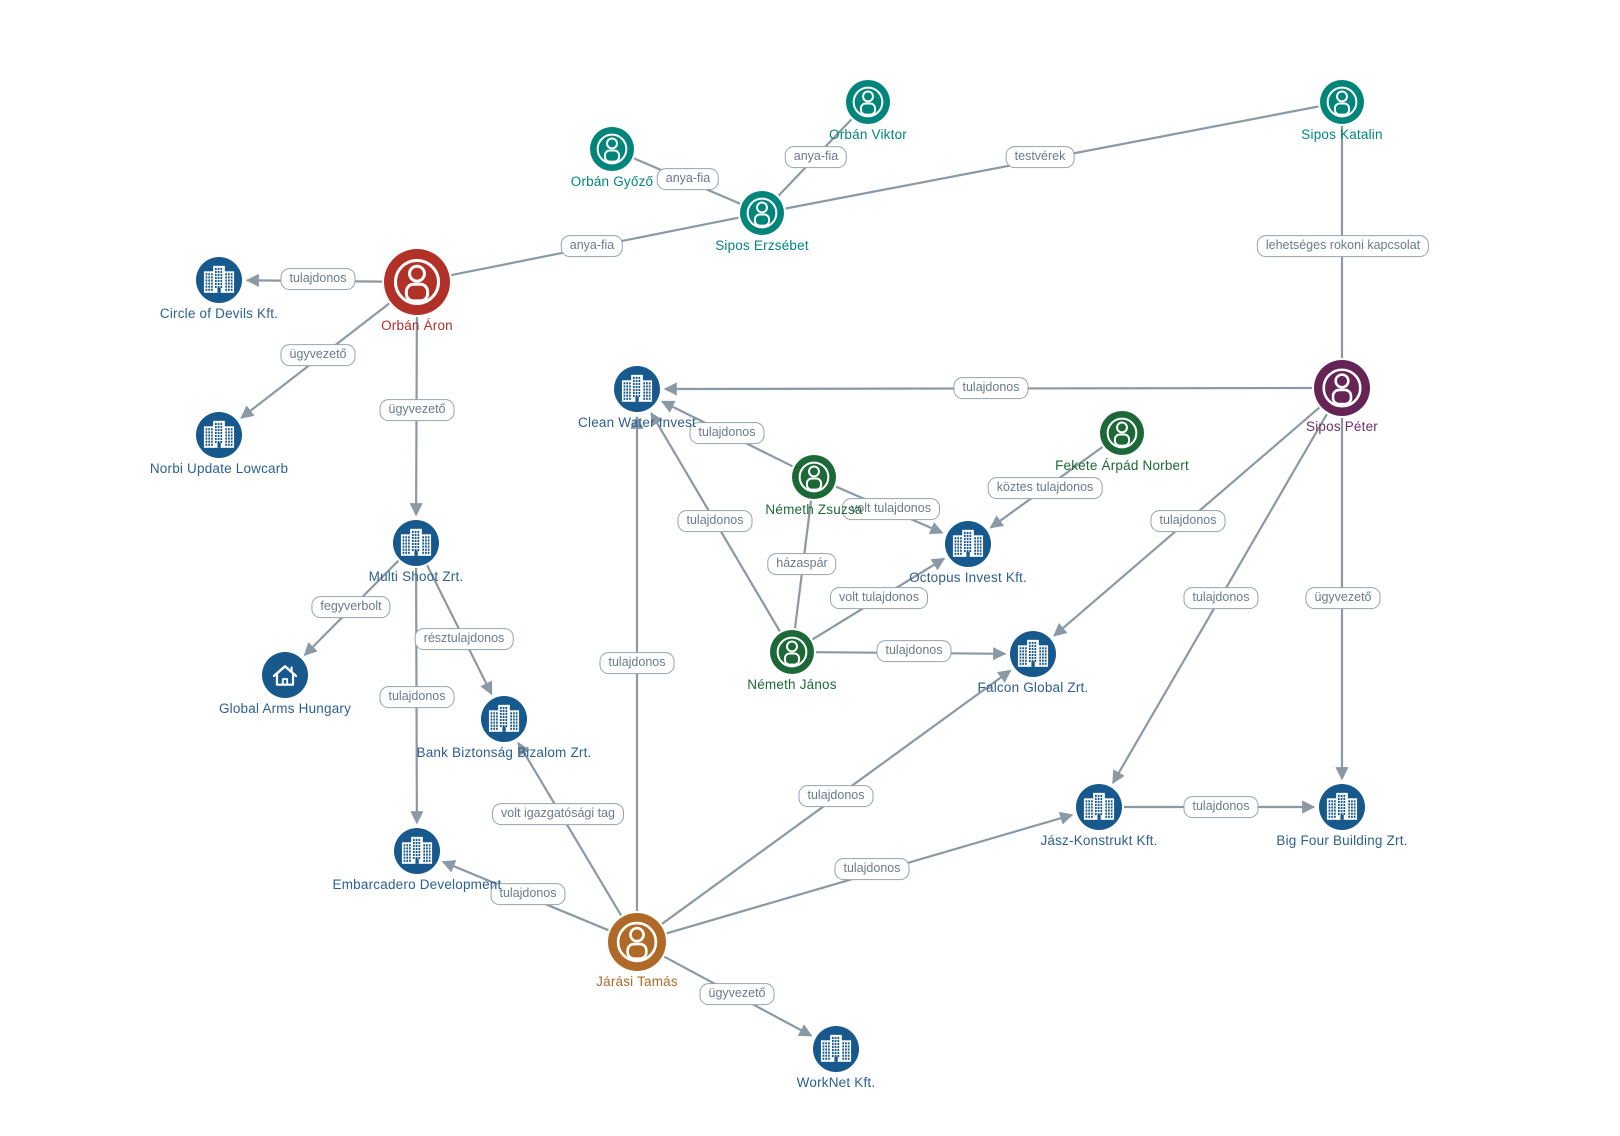  I want to click on node-multi-shoot, so click(416, 543).